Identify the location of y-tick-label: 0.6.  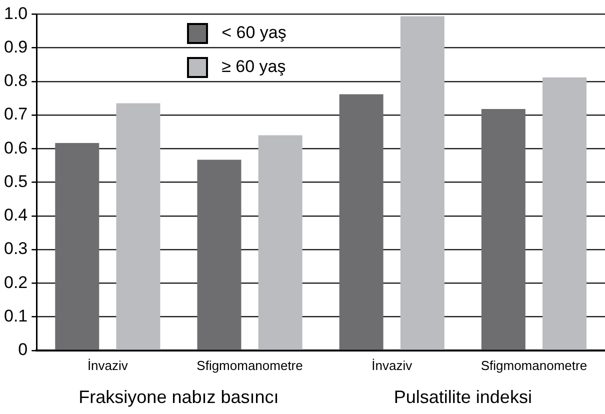
(16, 148).